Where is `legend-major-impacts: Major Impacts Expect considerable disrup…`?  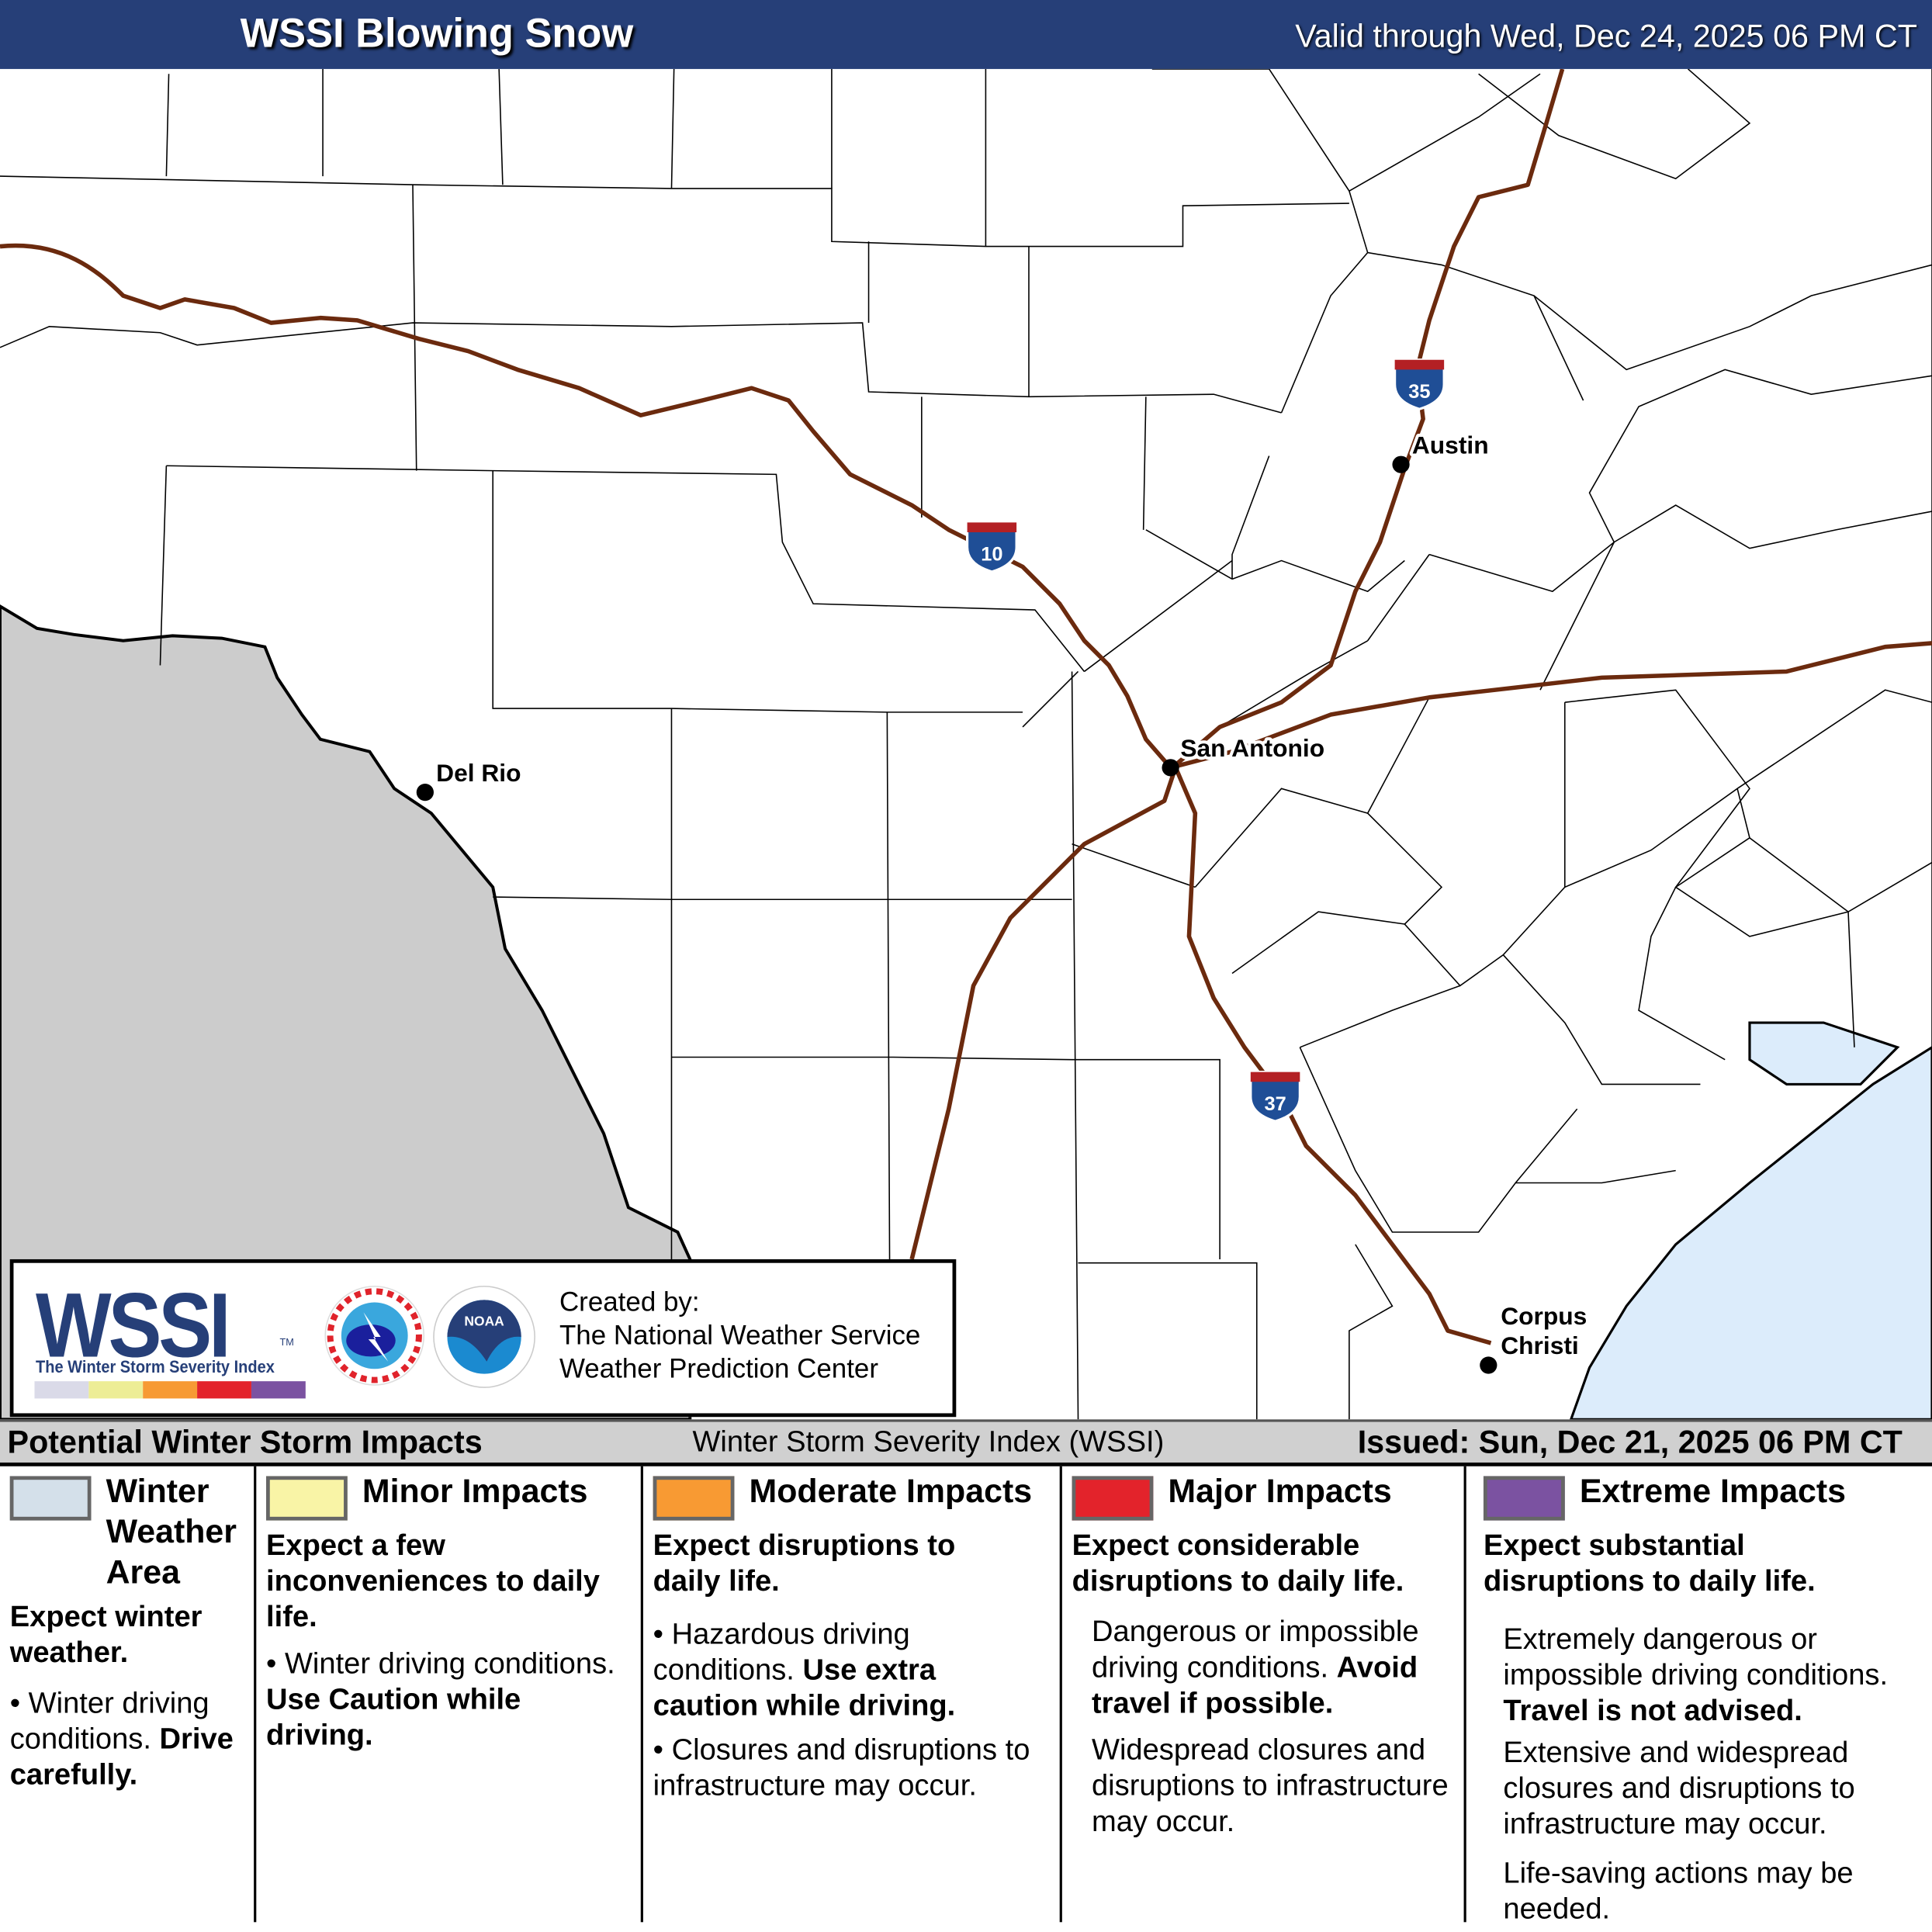 legend-major-impacts: Major Impacts Expect considerable disrup… is located at coordinates (1267, 1694).